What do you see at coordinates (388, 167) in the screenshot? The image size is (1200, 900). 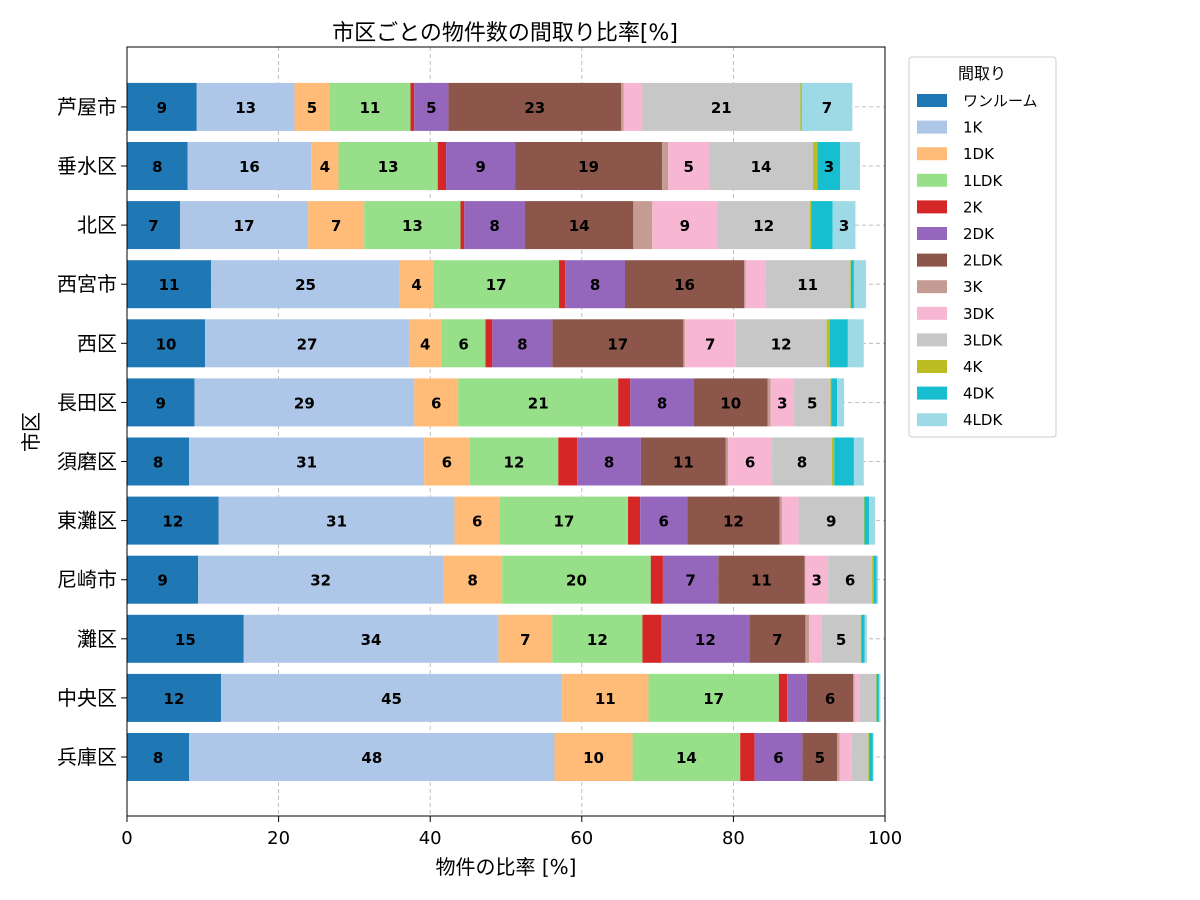 I see `bar-value-label: 13` at bounding box center [388, 167].